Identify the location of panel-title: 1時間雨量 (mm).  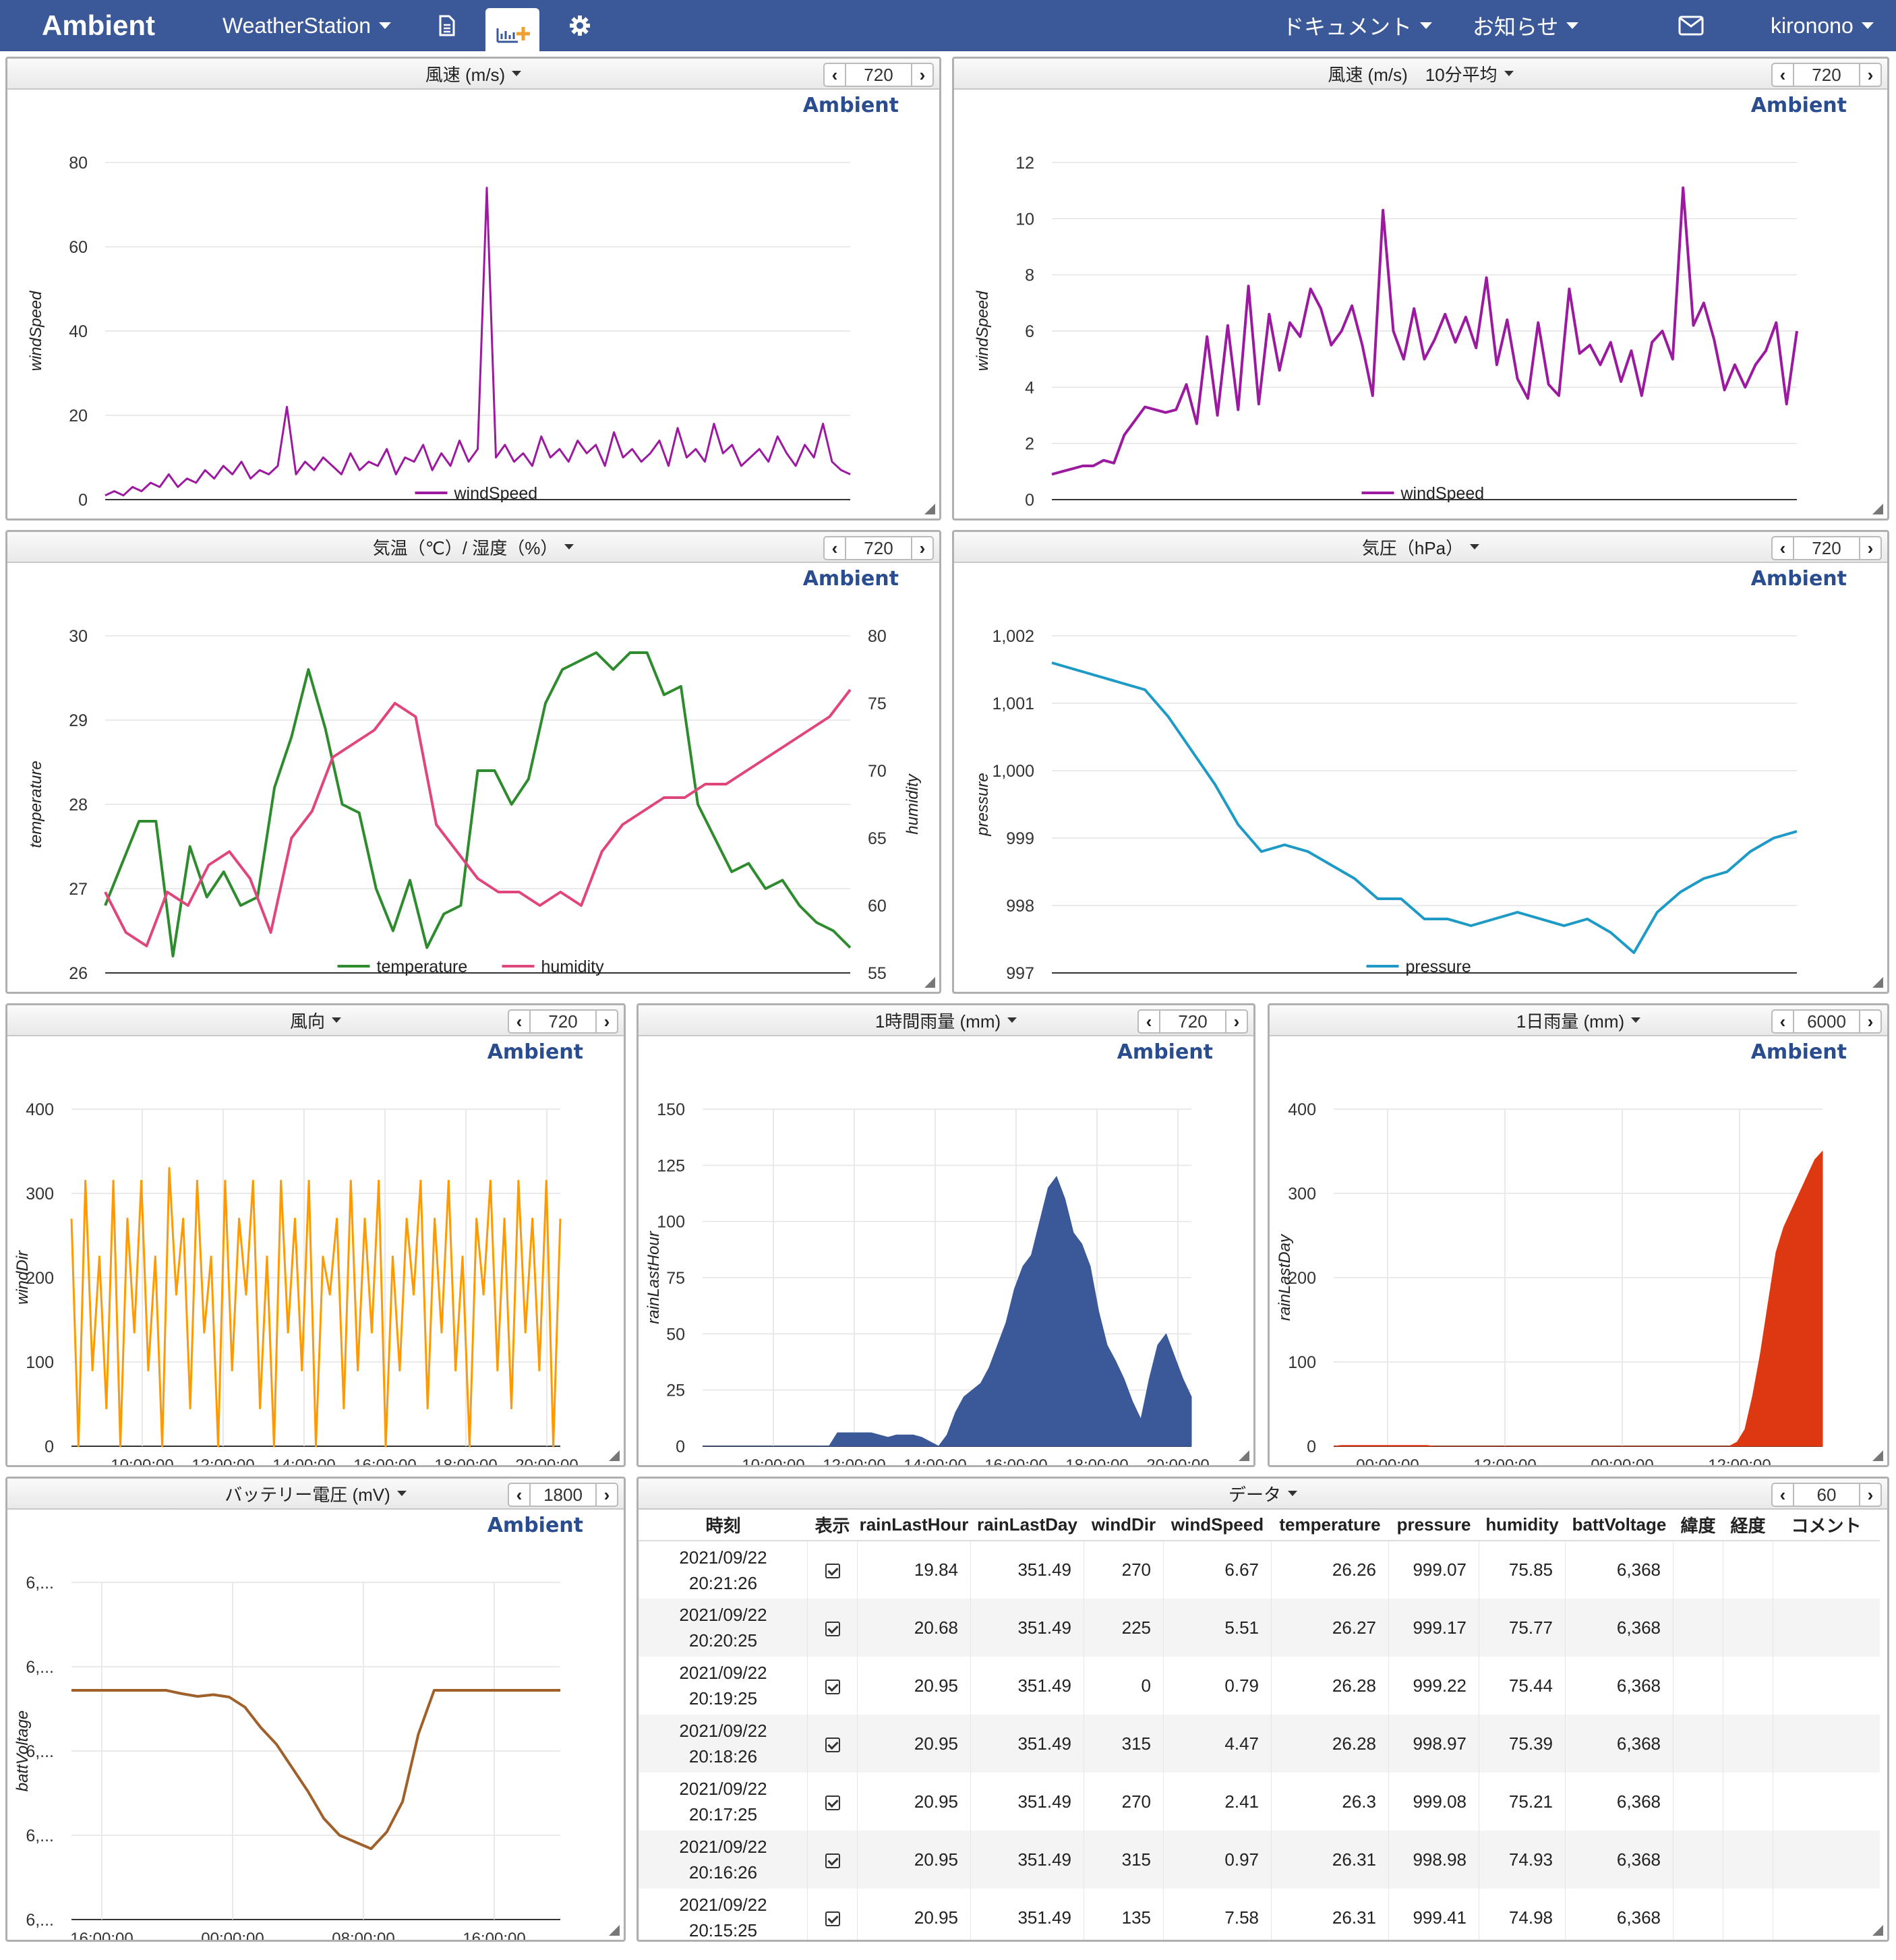
(946, 1020).